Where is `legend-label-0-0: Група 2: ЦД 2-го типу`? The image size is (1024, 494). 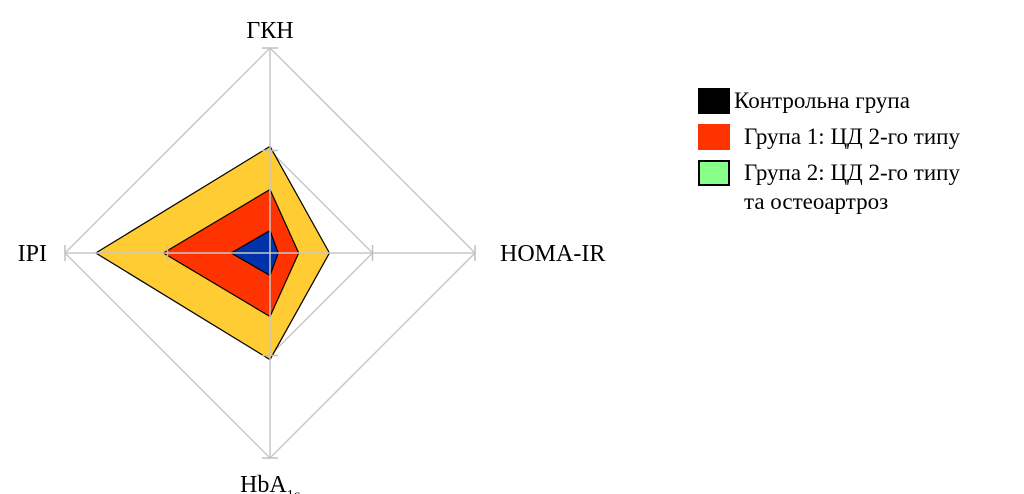 legend-label-0-0: Група 2: ЦД 2-го типу is located at coordinates (852, 172).